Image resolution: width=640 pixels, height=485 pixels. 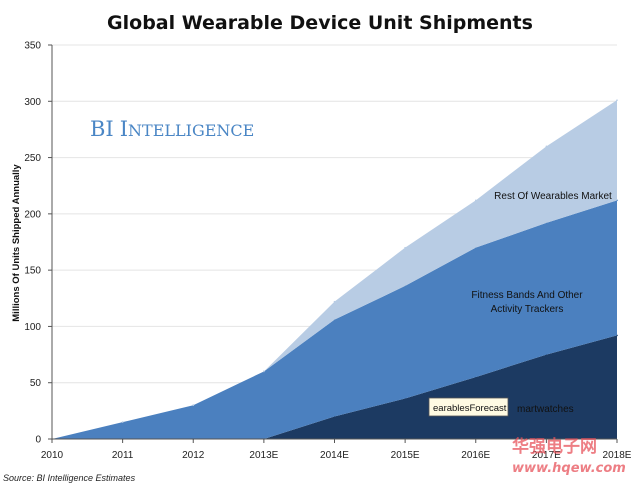 What do you see at coordinates (69, 478) in the screenshot?
I see `source-note: Source: BI Intelligence Estimates` at bounding box center [69, 478].